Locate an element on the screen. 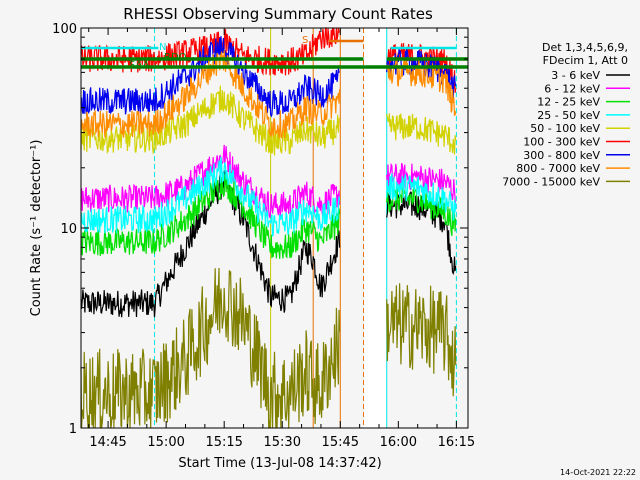 This screenshot has width=640, height=480. legend-header-line-1: Det 1,3,4,5,6,9, is located at coordinates (585, 47).